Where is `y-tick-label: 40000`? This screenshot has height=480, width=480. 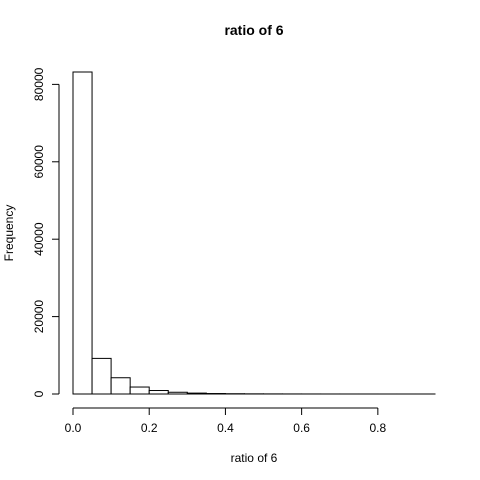 y-tick-label: 40000 is located at coordinates (39, 239).